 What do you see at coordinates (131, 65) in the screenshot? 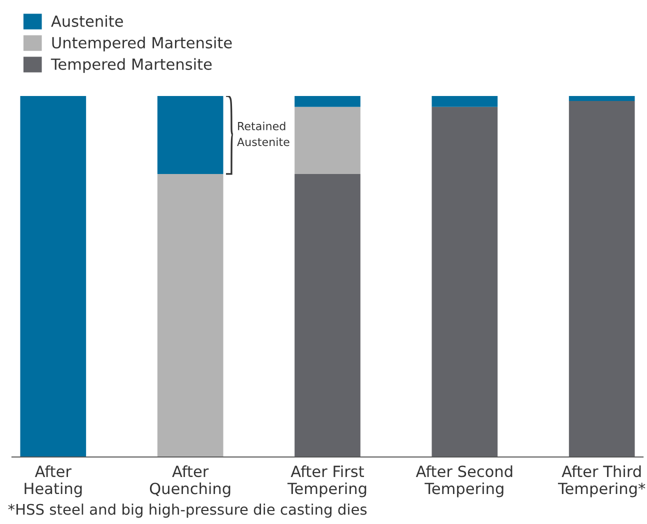
I see `legend-label: Tempered Martensite` at bounding box center [131, 65].